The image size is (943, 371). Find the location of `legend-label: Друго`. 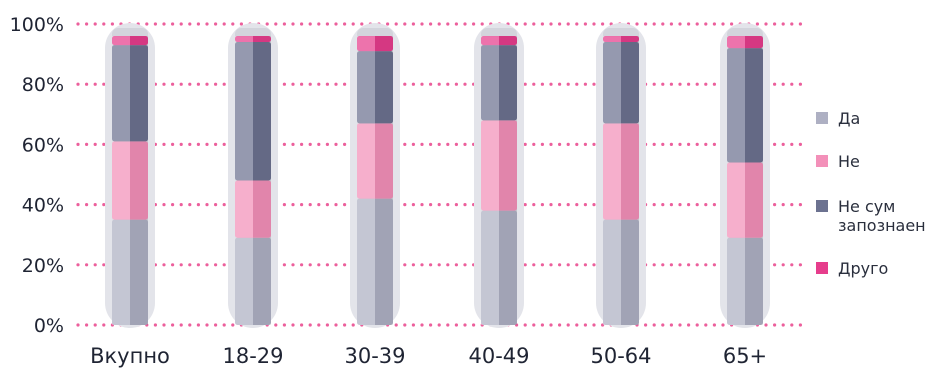

legend-label: Друго is located at coordinates (863, 268).